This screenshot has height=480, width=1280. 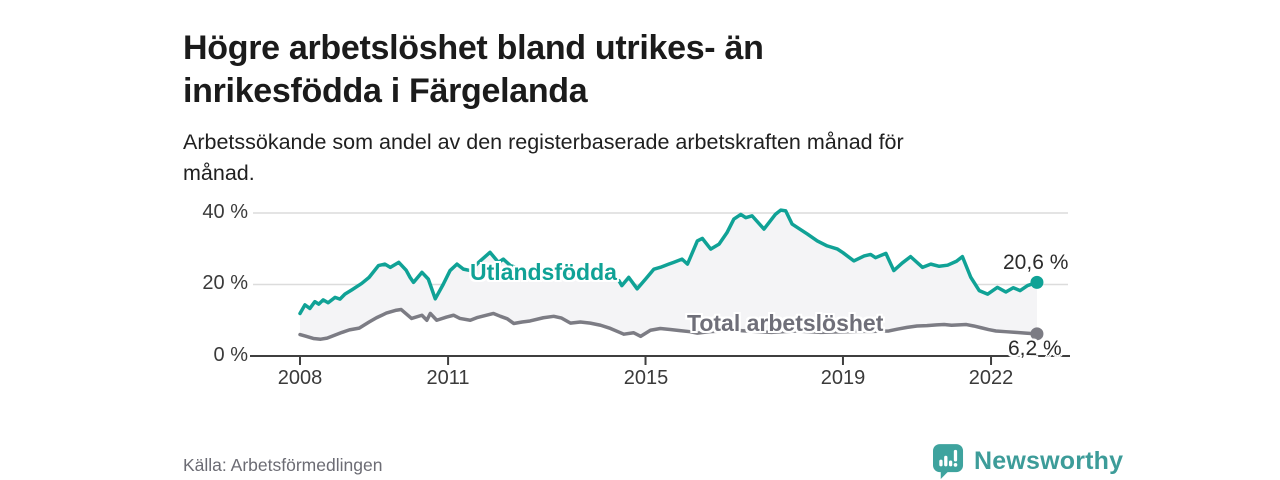 What do you see at coordinates (785, 323) in the screenshot?
I see `series-label-total-arbetsloshet: Total arbetslöshet` at bounding box center [785, 323].